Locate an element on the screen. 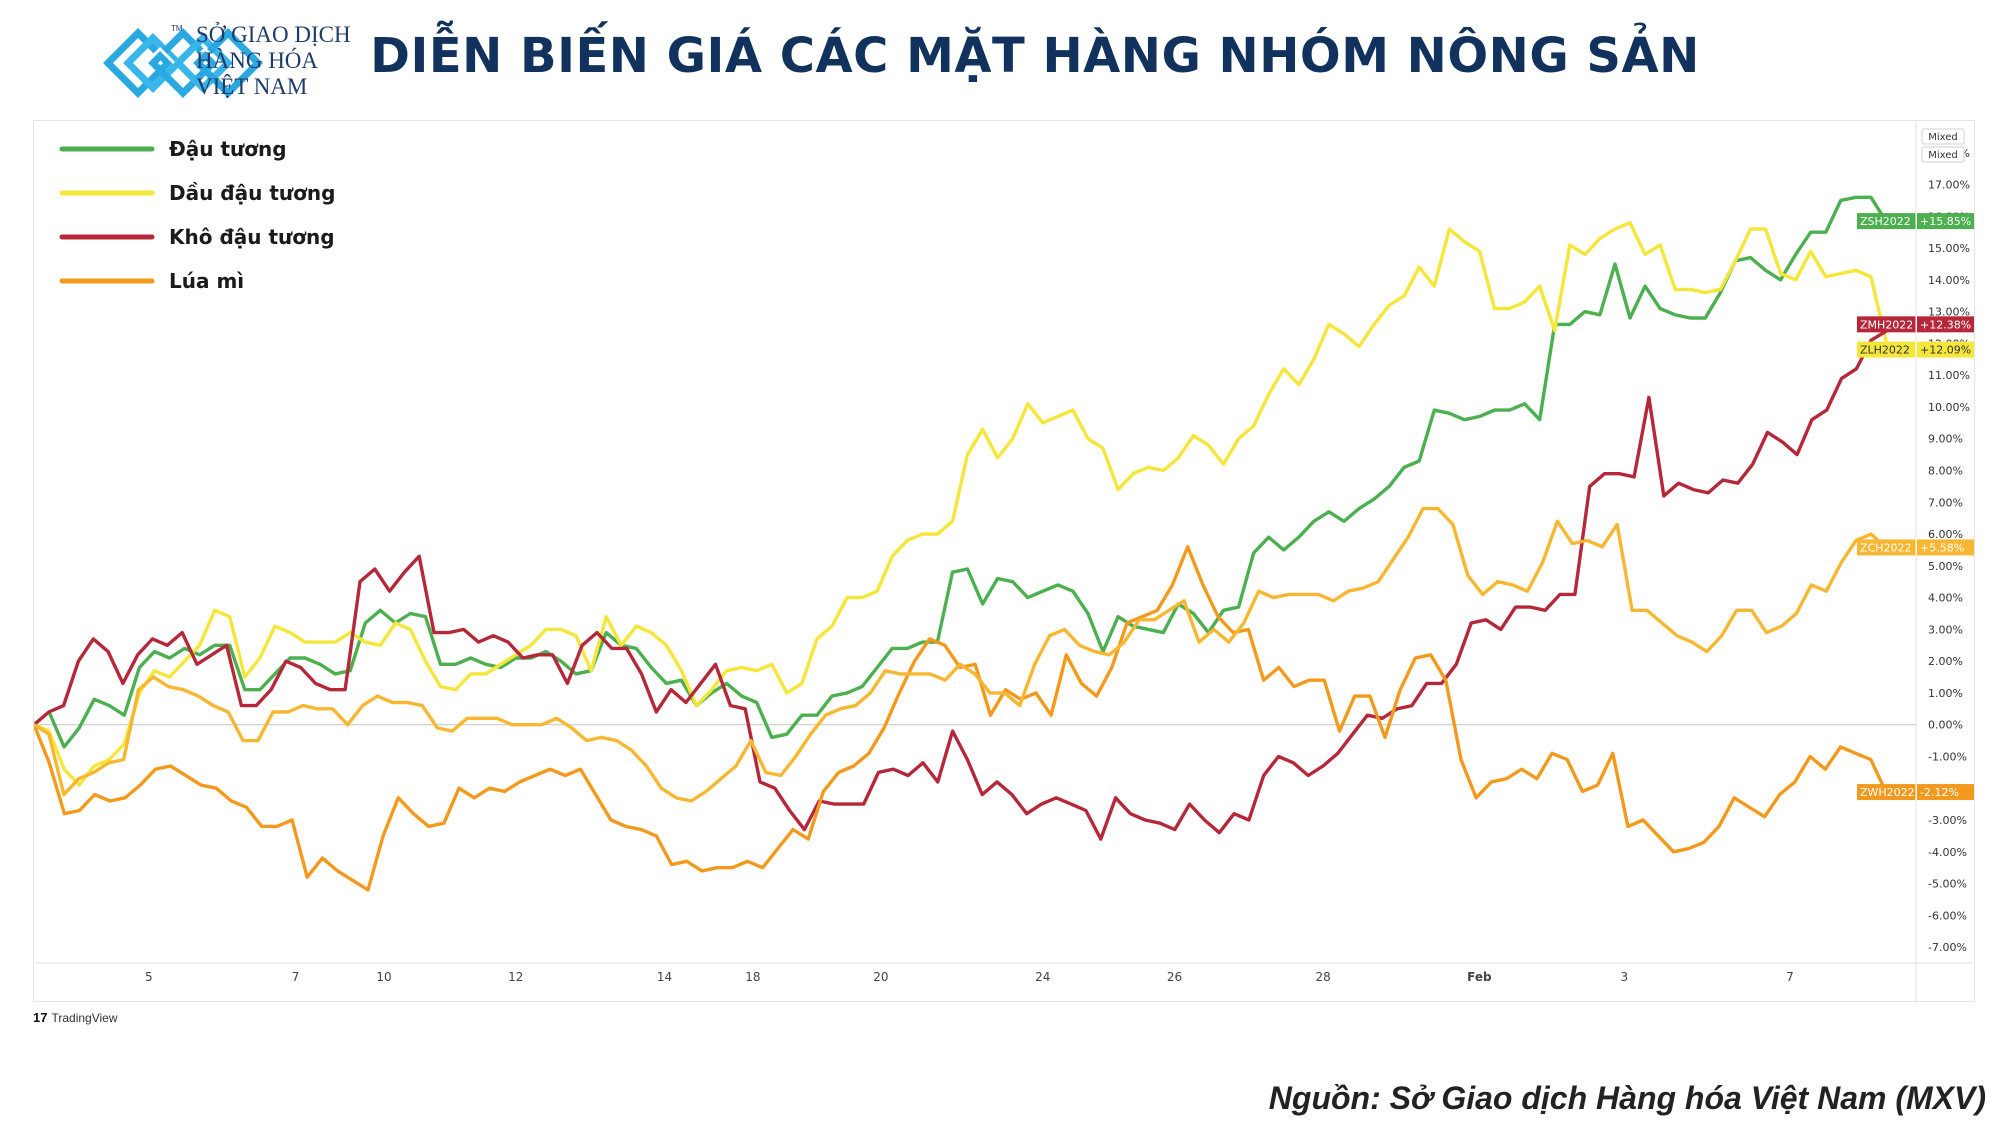  tradingview-label: TradingView is located at coordinates (84, 1017).